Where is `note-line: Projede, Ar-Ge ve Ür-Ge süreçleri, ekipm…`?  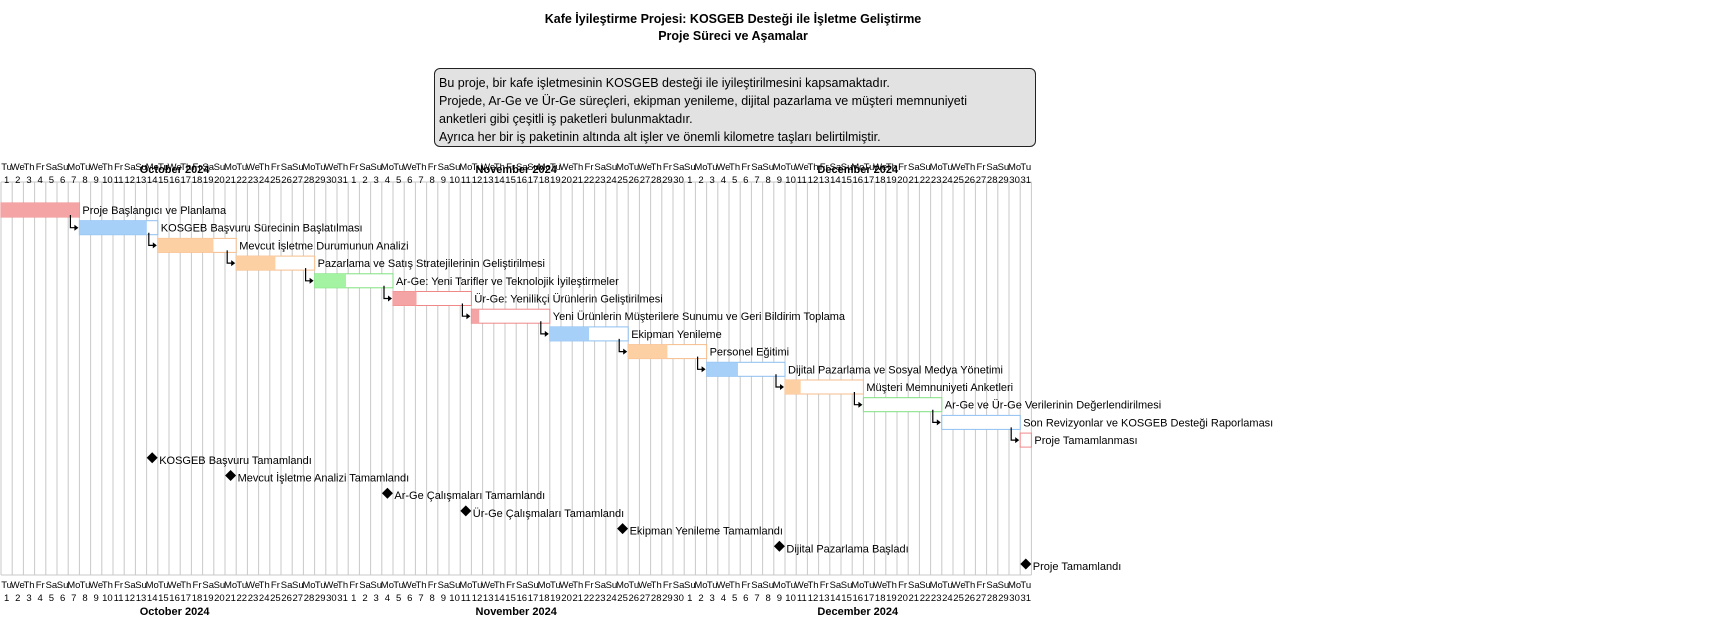 note-line: Projede, Ar-Ge ve Ür-Ge süreçleri, ekipm… is located at coordinates (703, 101).